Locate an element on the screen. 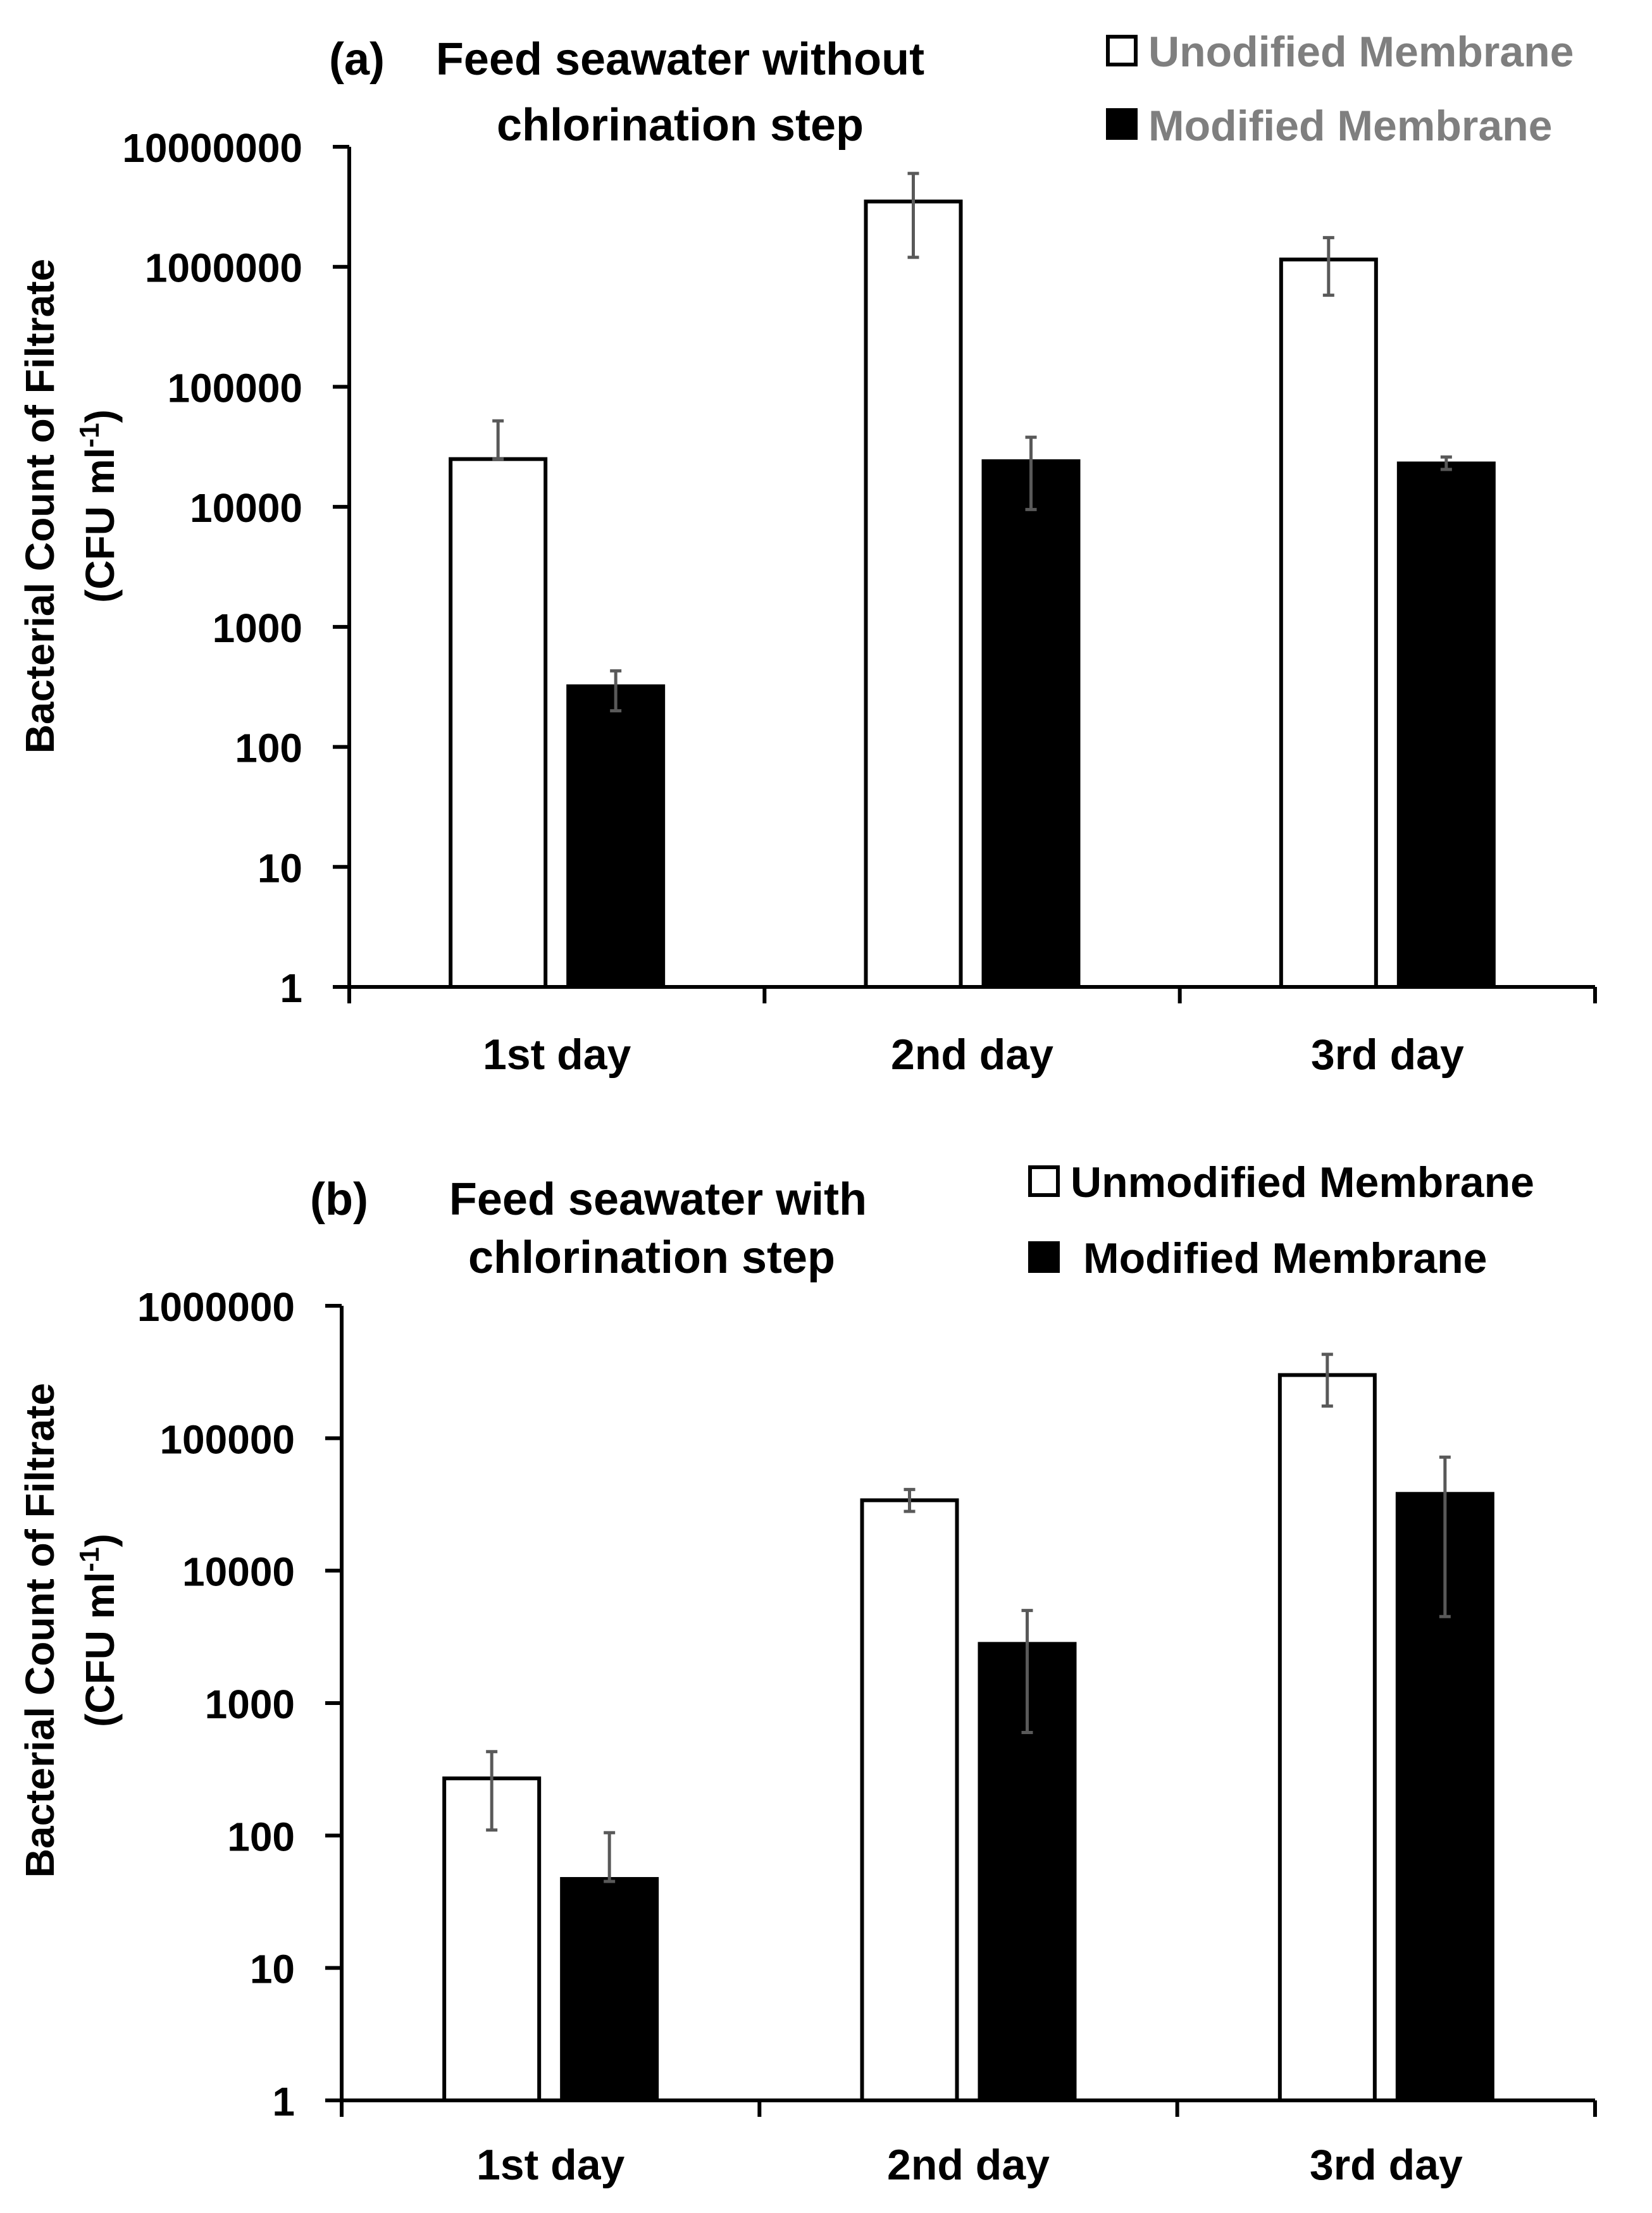 This screenshot has height=2213, width=1652. panel-b-y-axis-unit: (CFU ml-1) is located at coordinates (98, 1630).